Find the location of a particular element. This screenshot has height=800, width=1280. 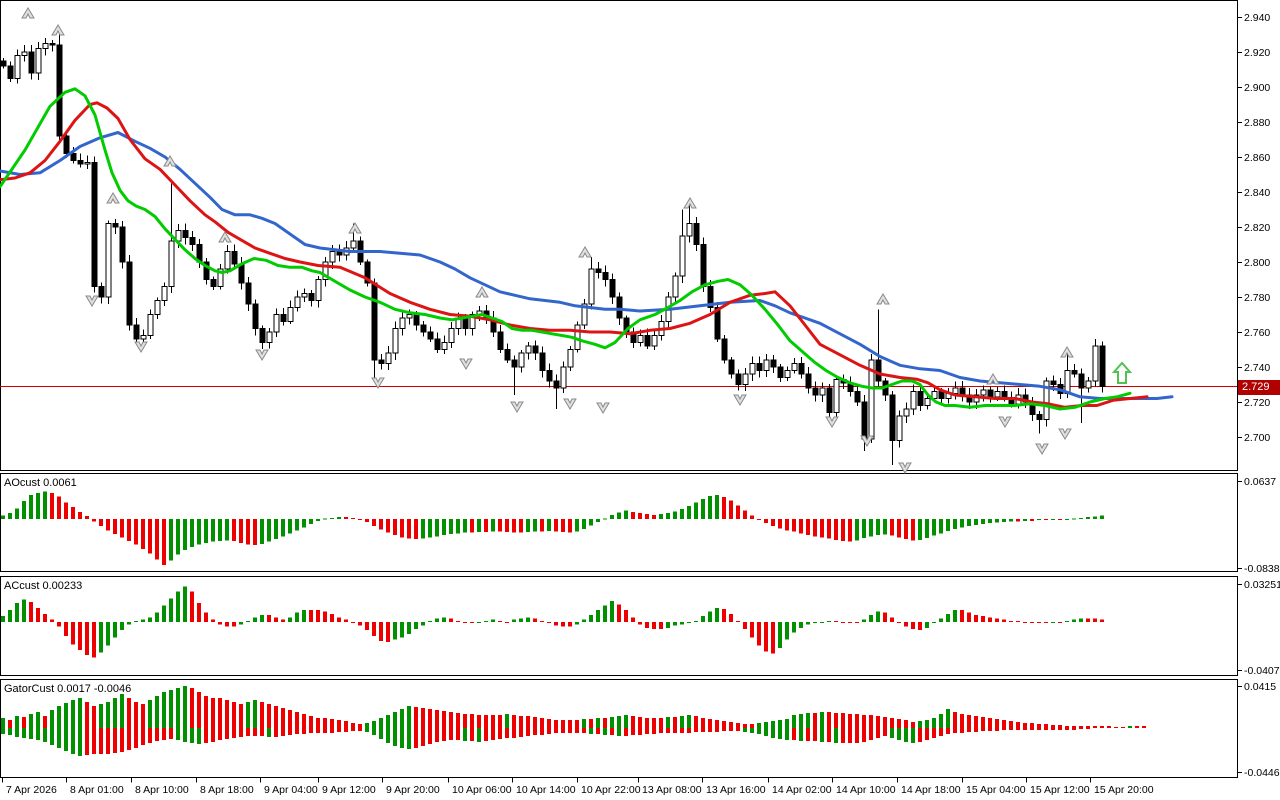

price-axis-label: 2.860 is located at coordinates (1257, 158).